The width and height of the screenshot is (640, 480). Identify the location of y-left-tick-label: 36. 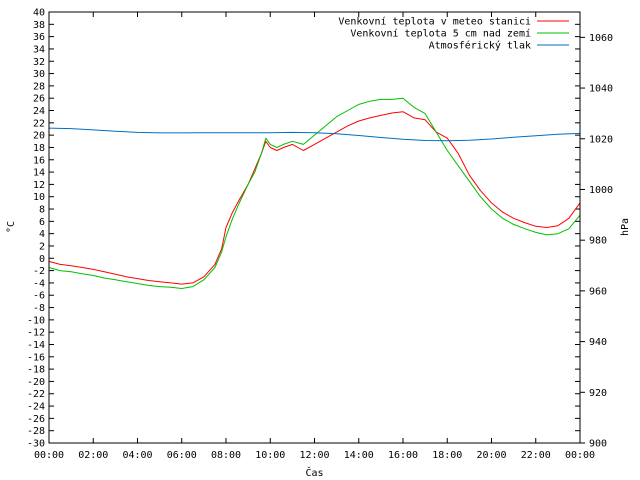
(39, 37).